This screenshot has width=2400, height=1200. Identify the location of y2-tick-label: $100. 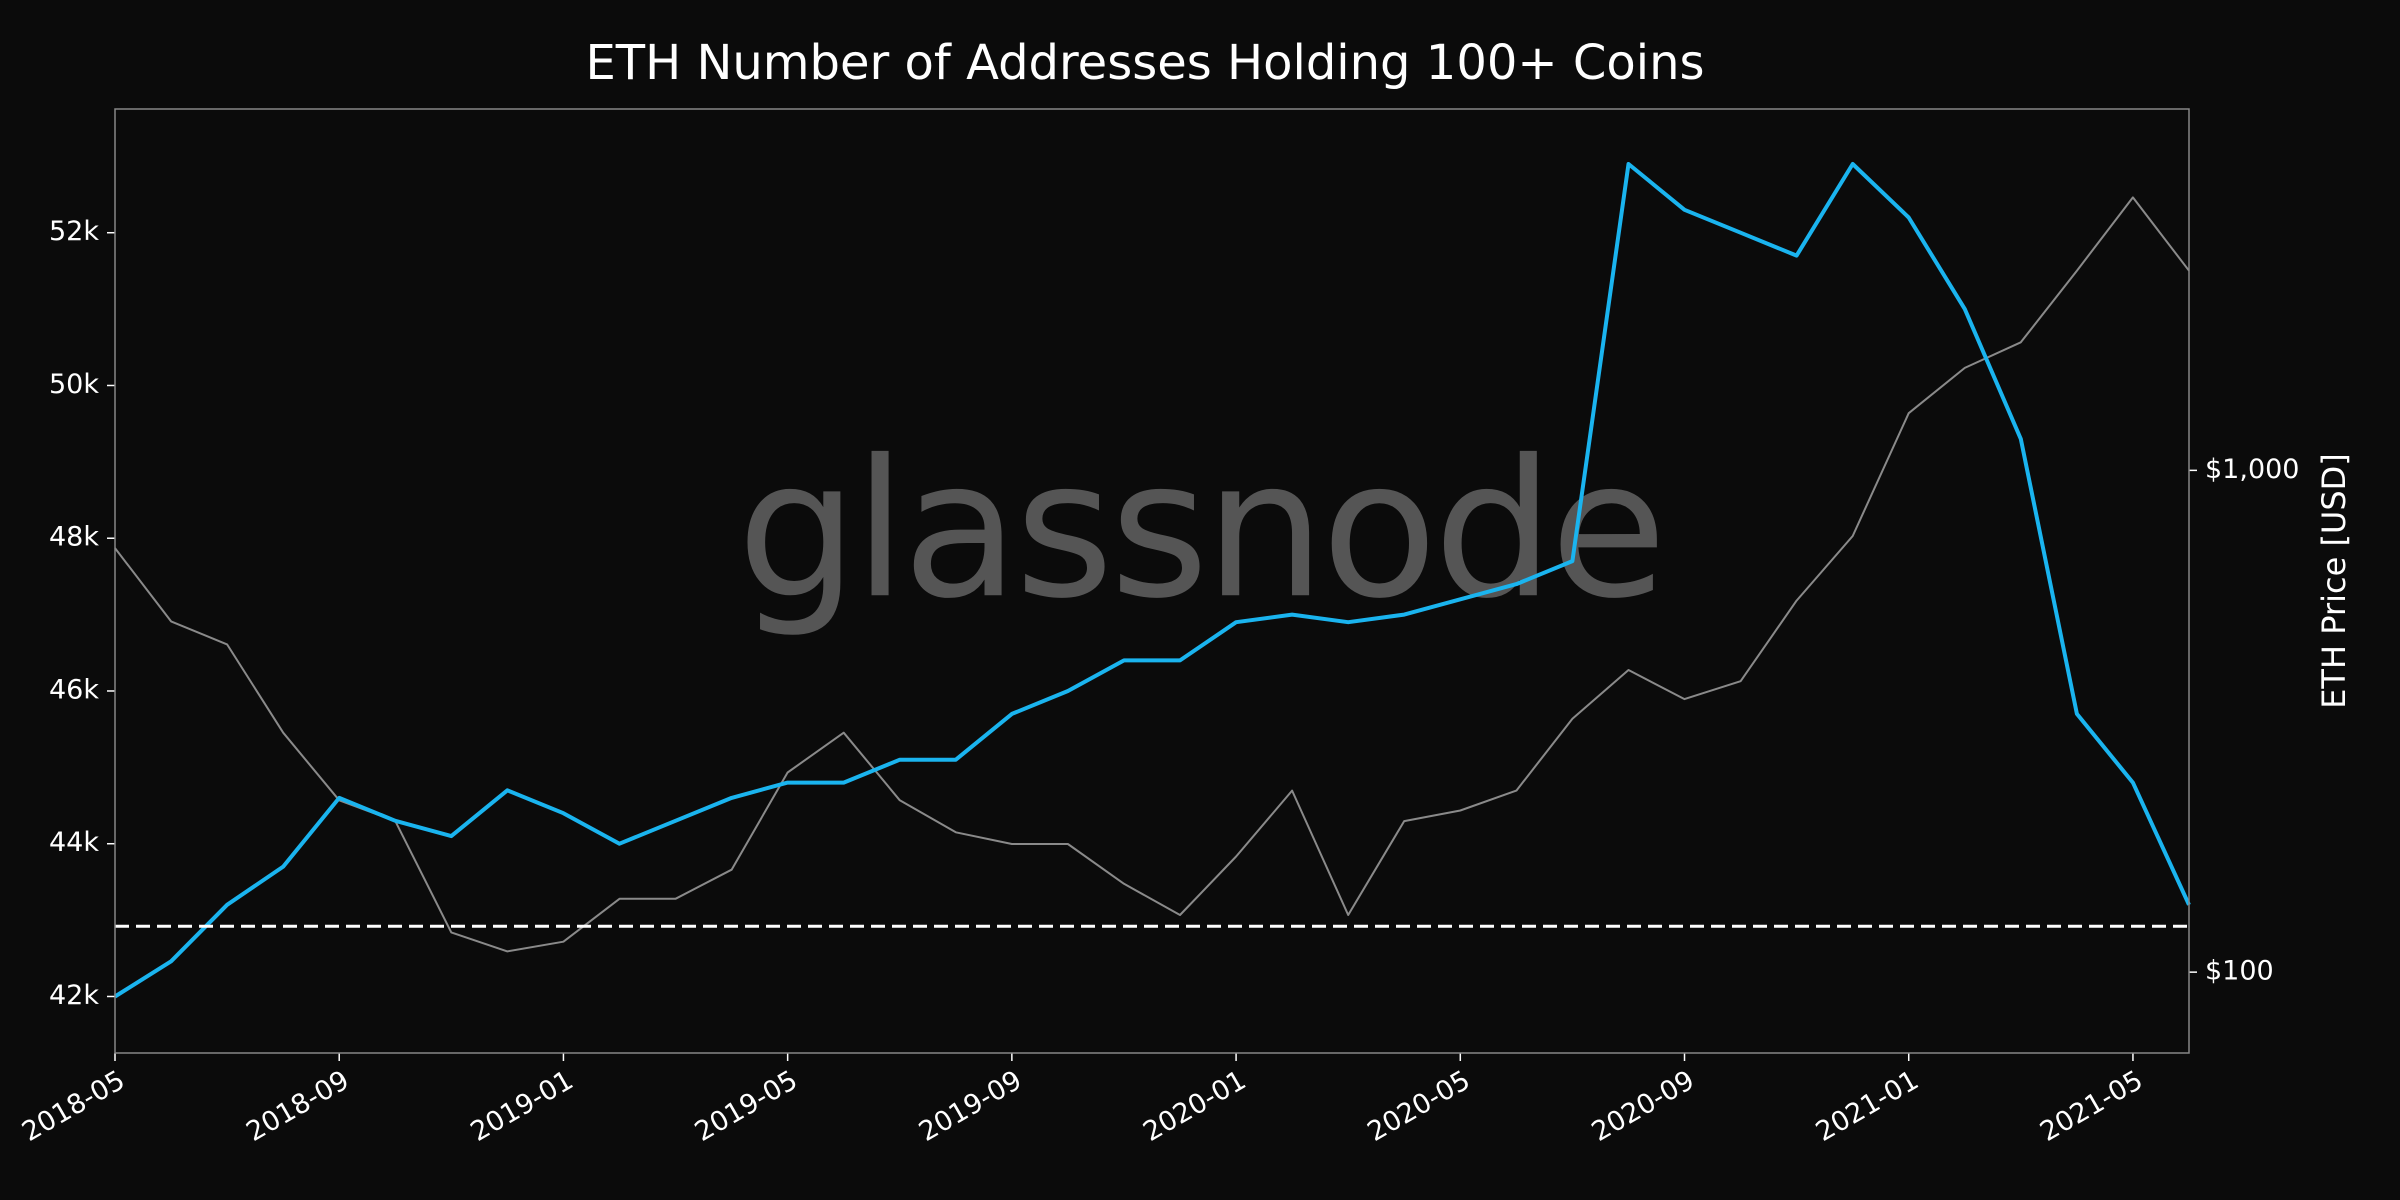
(2239, 971).